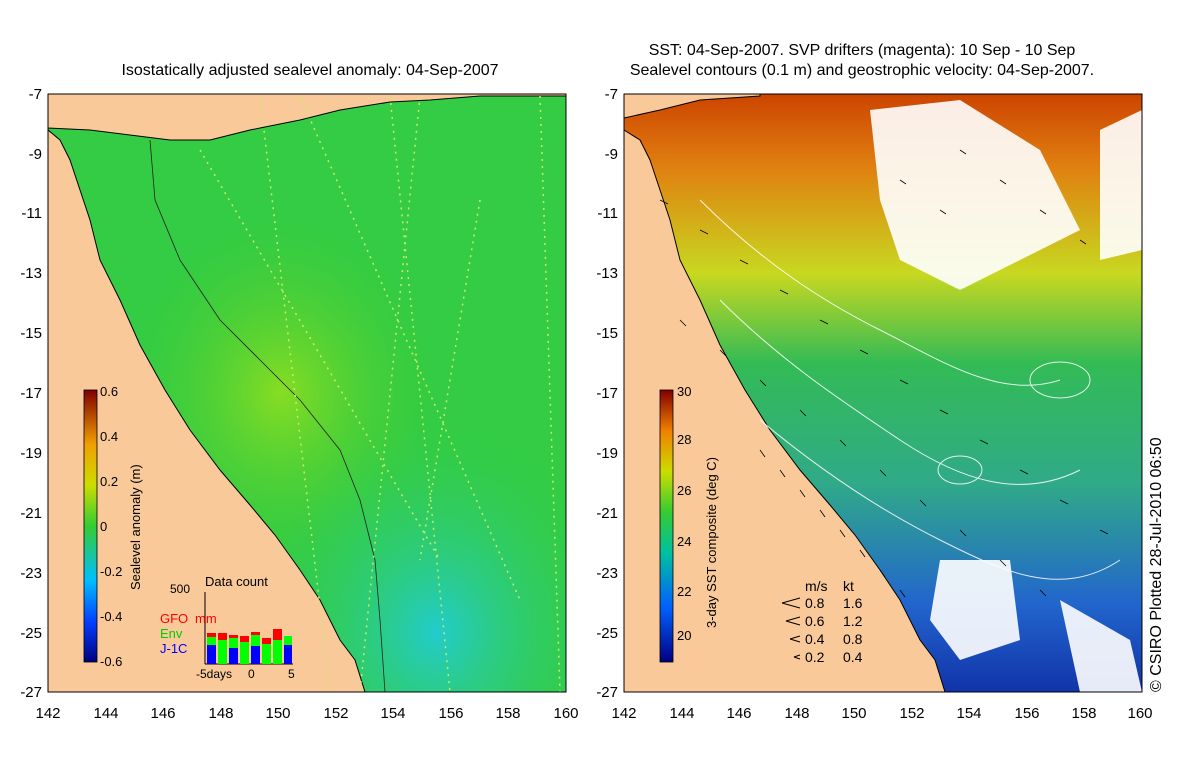 This screenshot has width=1200, height=780. Describe the element at coordinates (969, 713) in the screenshot. I see `right-xtick: 154` at that location.